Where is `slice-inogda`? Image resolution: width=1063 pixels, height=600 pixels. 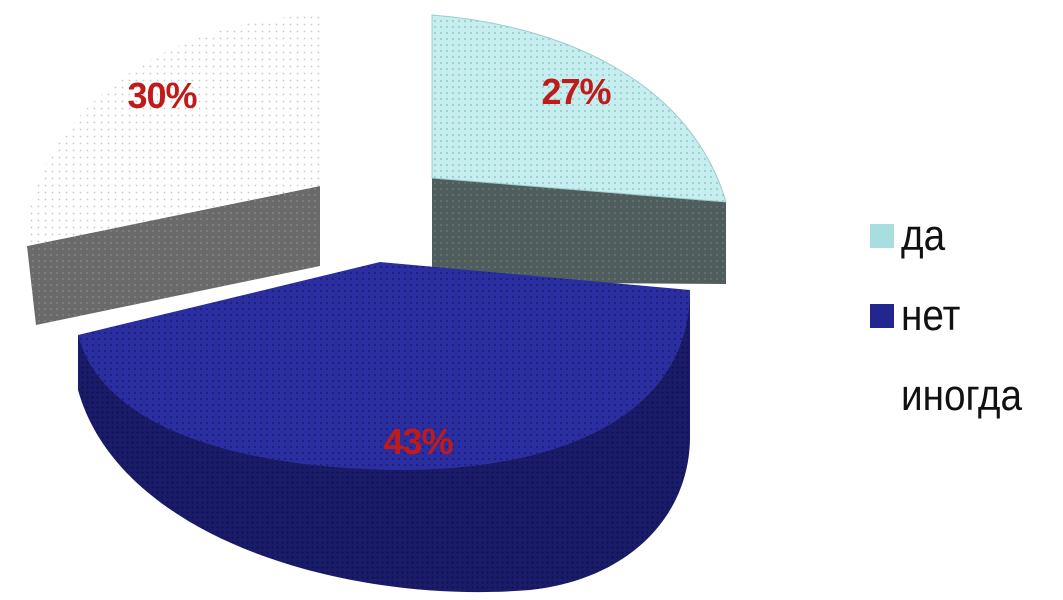
slice-inogda is located at coordinates (173, 170).